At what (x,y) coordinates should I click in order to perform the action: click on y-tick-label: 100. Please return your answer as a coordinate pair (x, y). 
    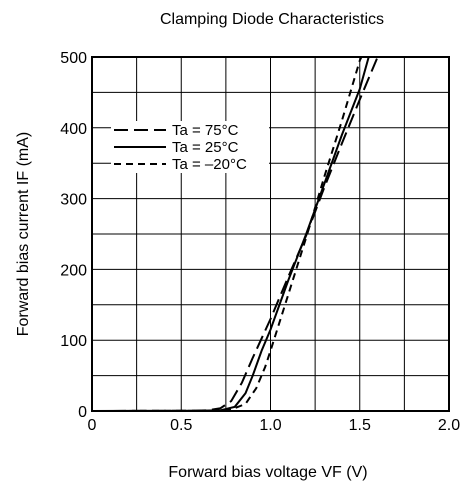
    Looking at the image, I should click on (73, 341).